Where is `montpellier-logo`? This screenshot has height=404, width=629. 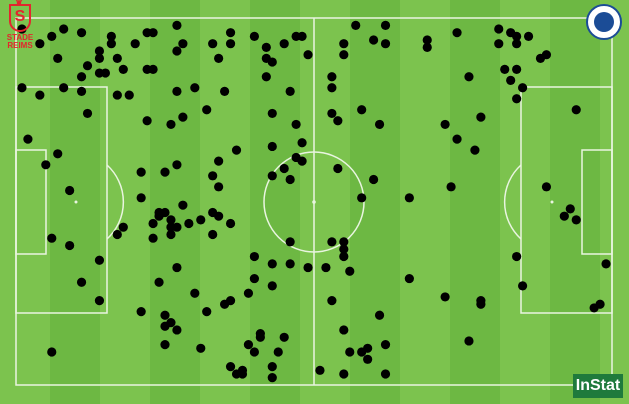
montpellier-logo is located at coordinates (604, 22).